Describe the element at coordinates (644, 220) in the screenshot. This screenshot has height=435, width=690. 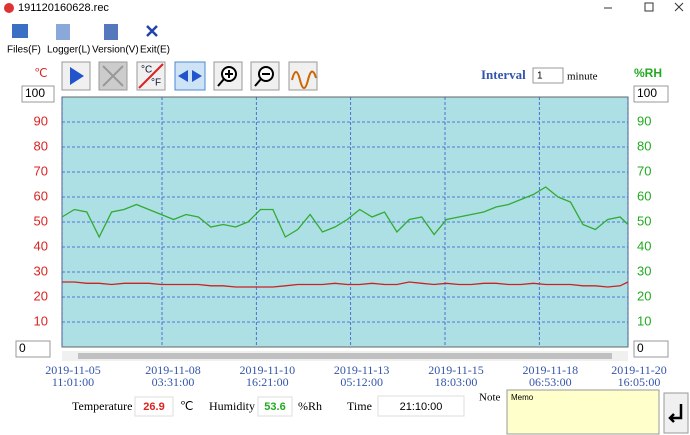
I see `y2-tick-label: 50` at that location.